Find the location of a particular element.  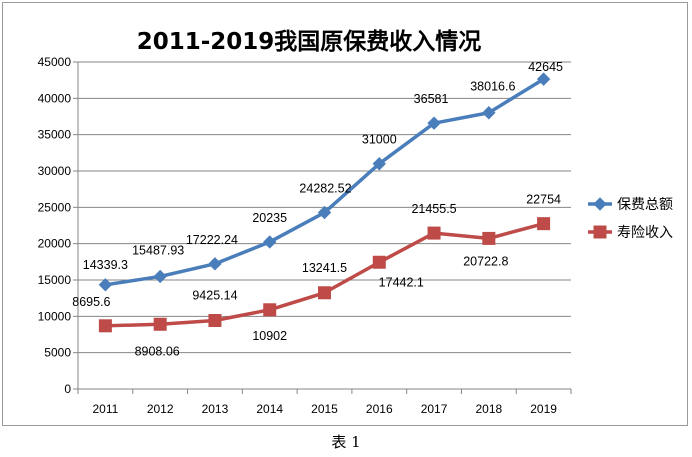

data-label: 20235 is located at coordinates (269, 218).